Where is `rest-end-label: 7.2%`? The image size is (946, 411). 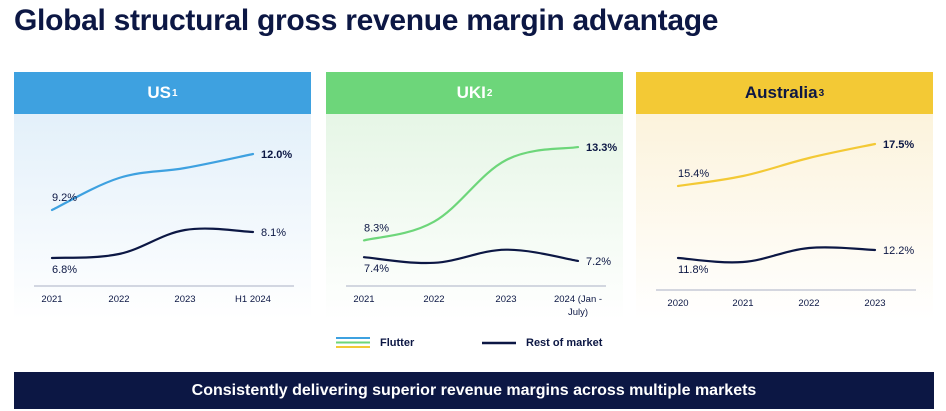
rest-end-label: 7.2% is located at coordinates (598, 262).